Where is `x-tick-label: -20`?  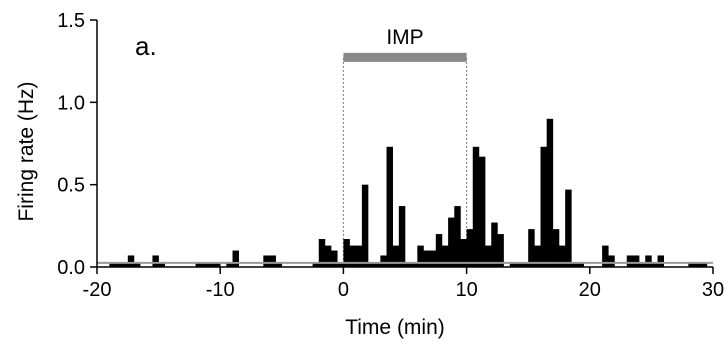 x-tick-label: -20 is located at coordinates (97, 290).